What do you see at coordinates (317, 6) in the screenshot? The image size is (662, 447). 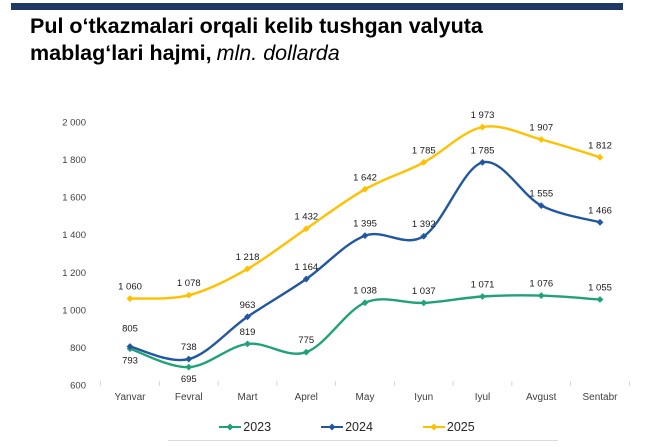 I see `title-accent-bar` at bounding box center [317, 6].